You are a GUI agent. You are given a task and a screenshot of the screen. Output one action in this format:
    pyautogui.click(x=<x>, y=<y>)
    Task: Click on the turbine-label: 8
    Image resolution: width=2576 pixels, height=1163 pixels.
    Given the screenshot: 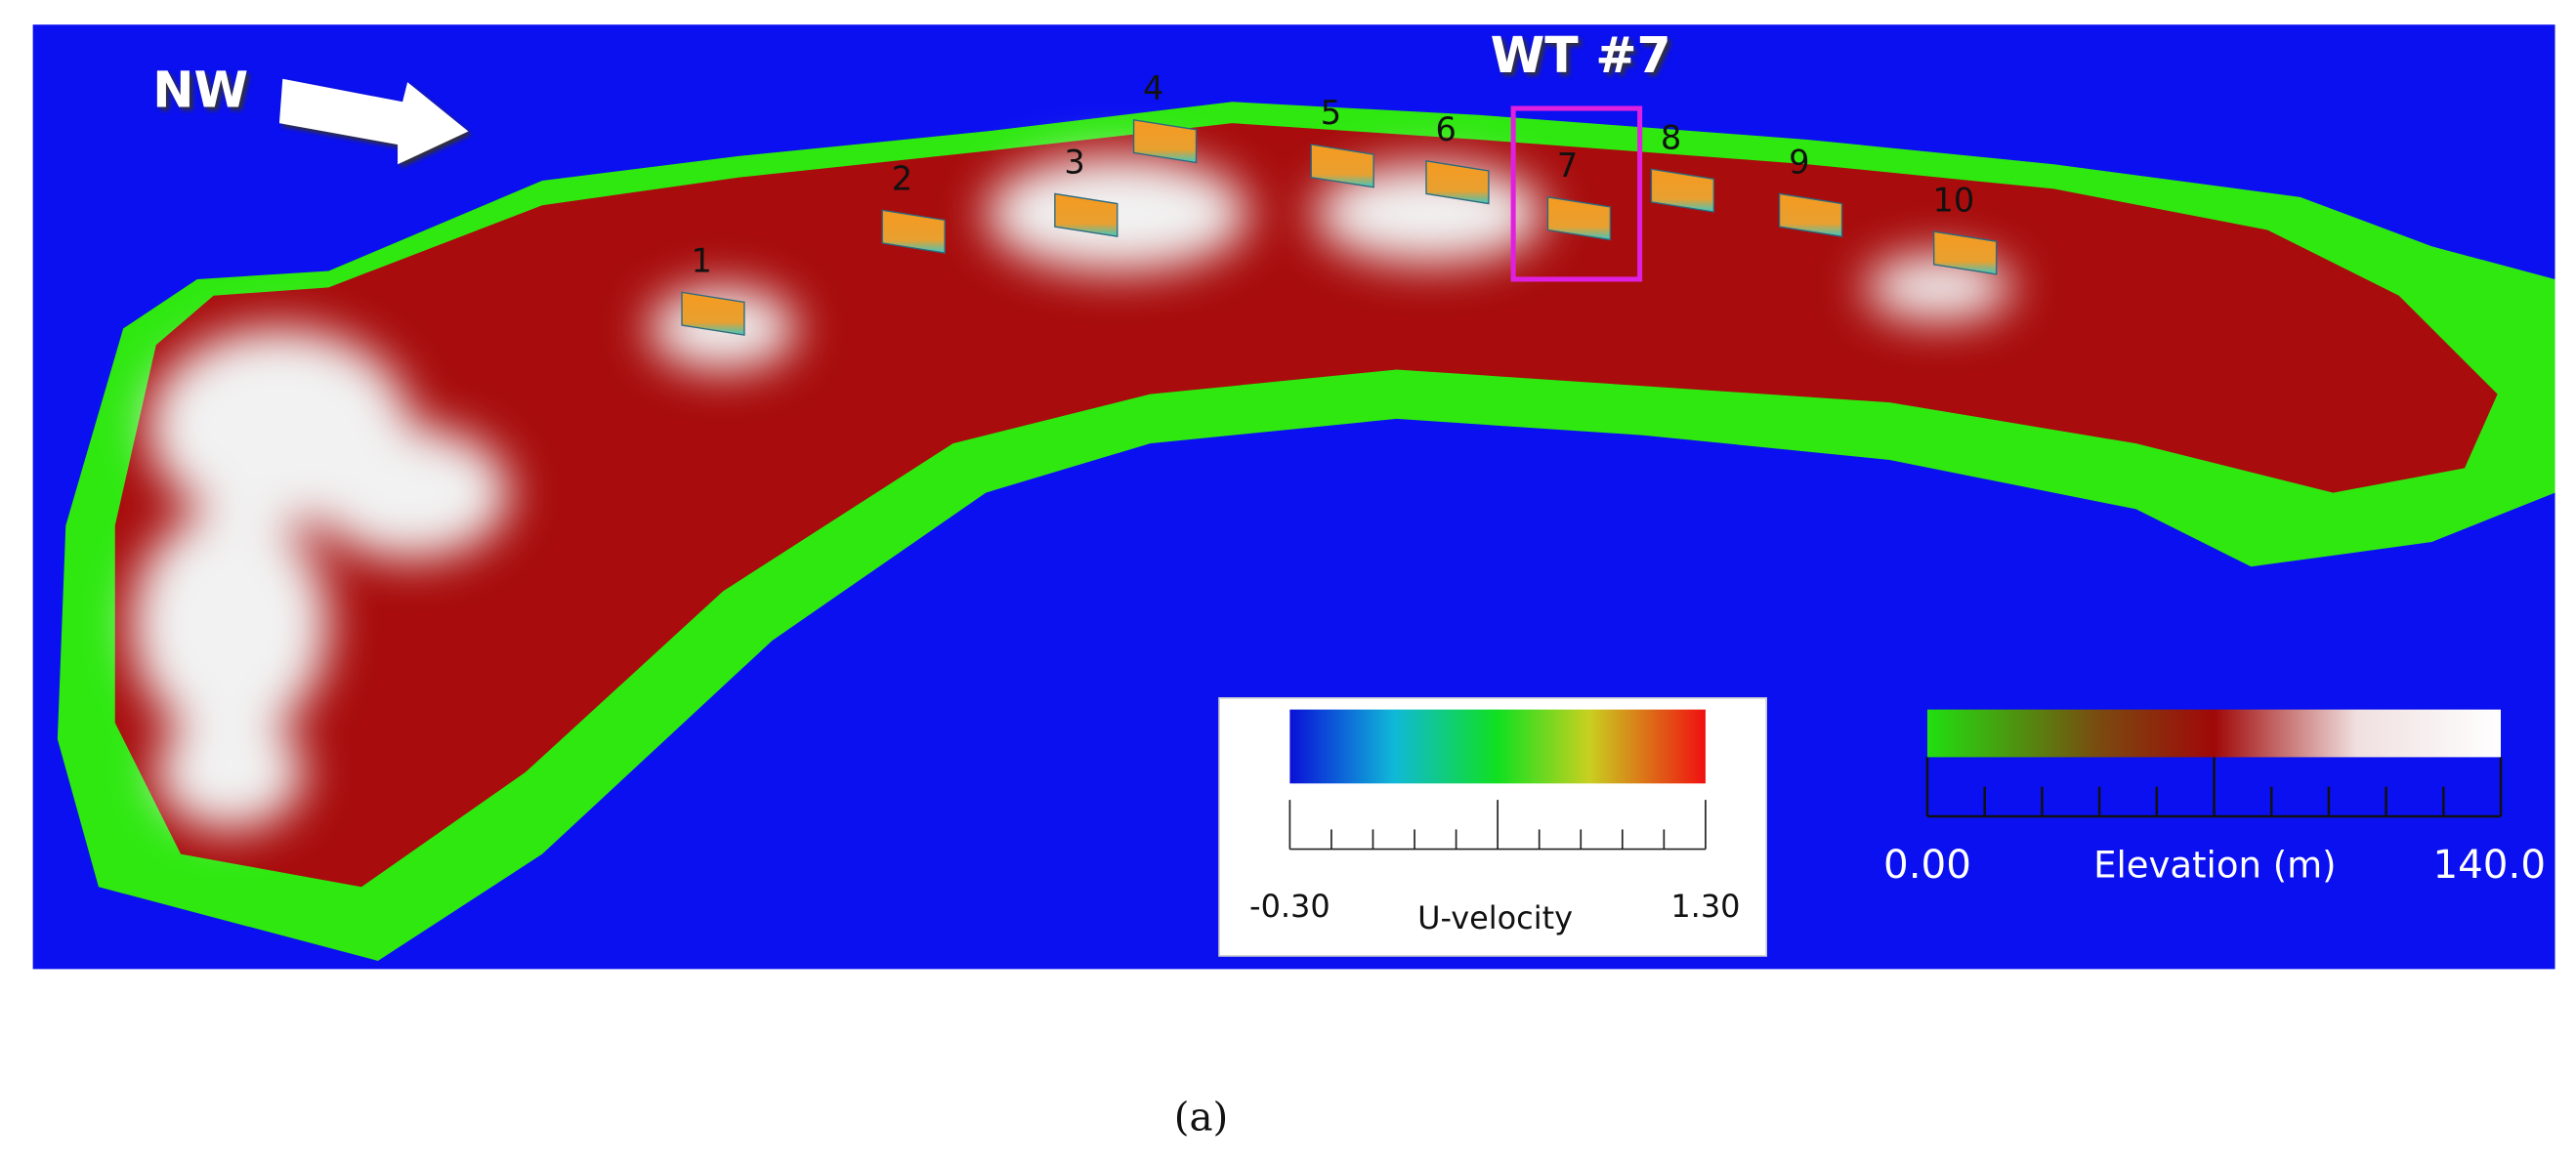 What is the action you would take?
    pyautogui.click(x=1671, y=137)
    